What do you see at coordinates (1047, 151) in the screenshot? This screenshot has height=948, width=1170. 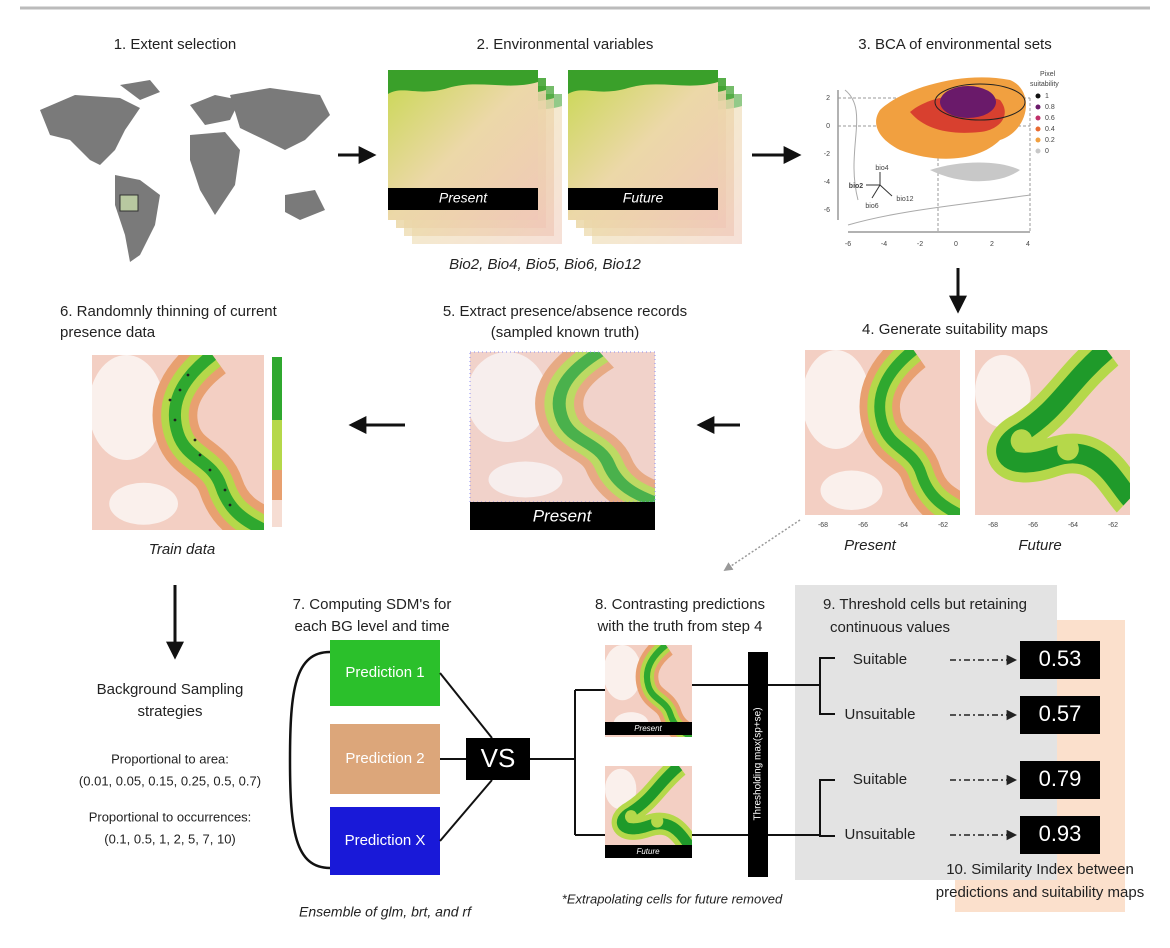 I see `legend-label: 0` at bounding box center [1047, 151].